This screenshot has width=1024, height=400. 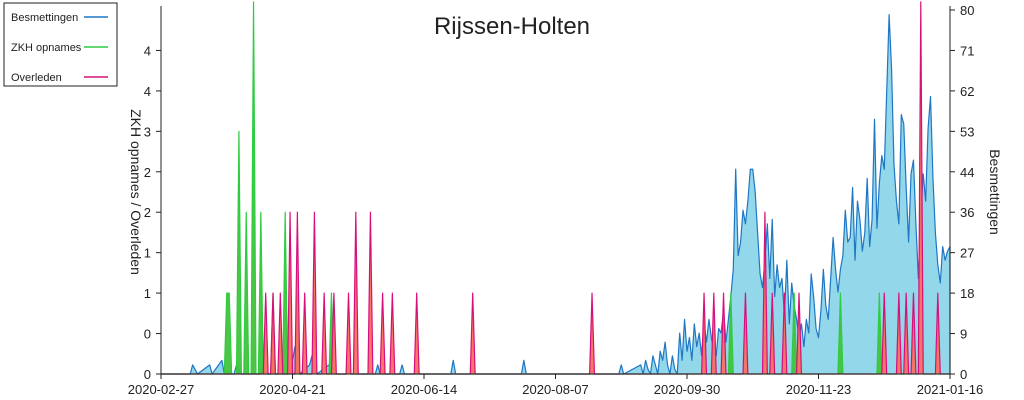 I want to click on y-right-tick-label-9: 80, so click(x=967, y=10).